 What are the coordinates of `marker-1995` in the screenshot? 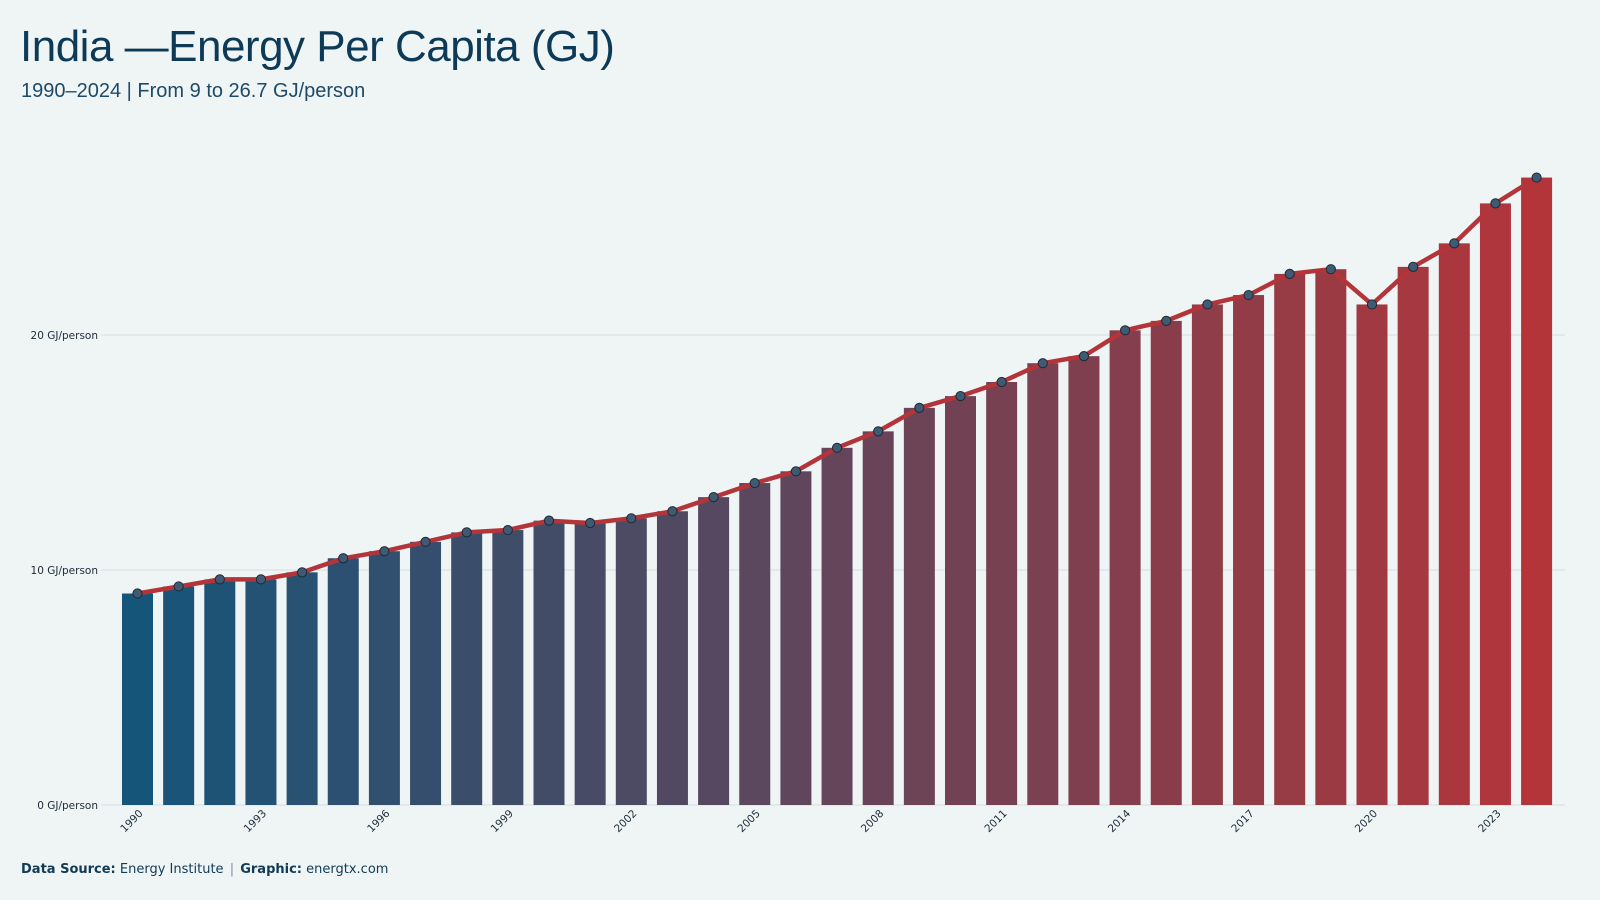 It's located at (343, 558).